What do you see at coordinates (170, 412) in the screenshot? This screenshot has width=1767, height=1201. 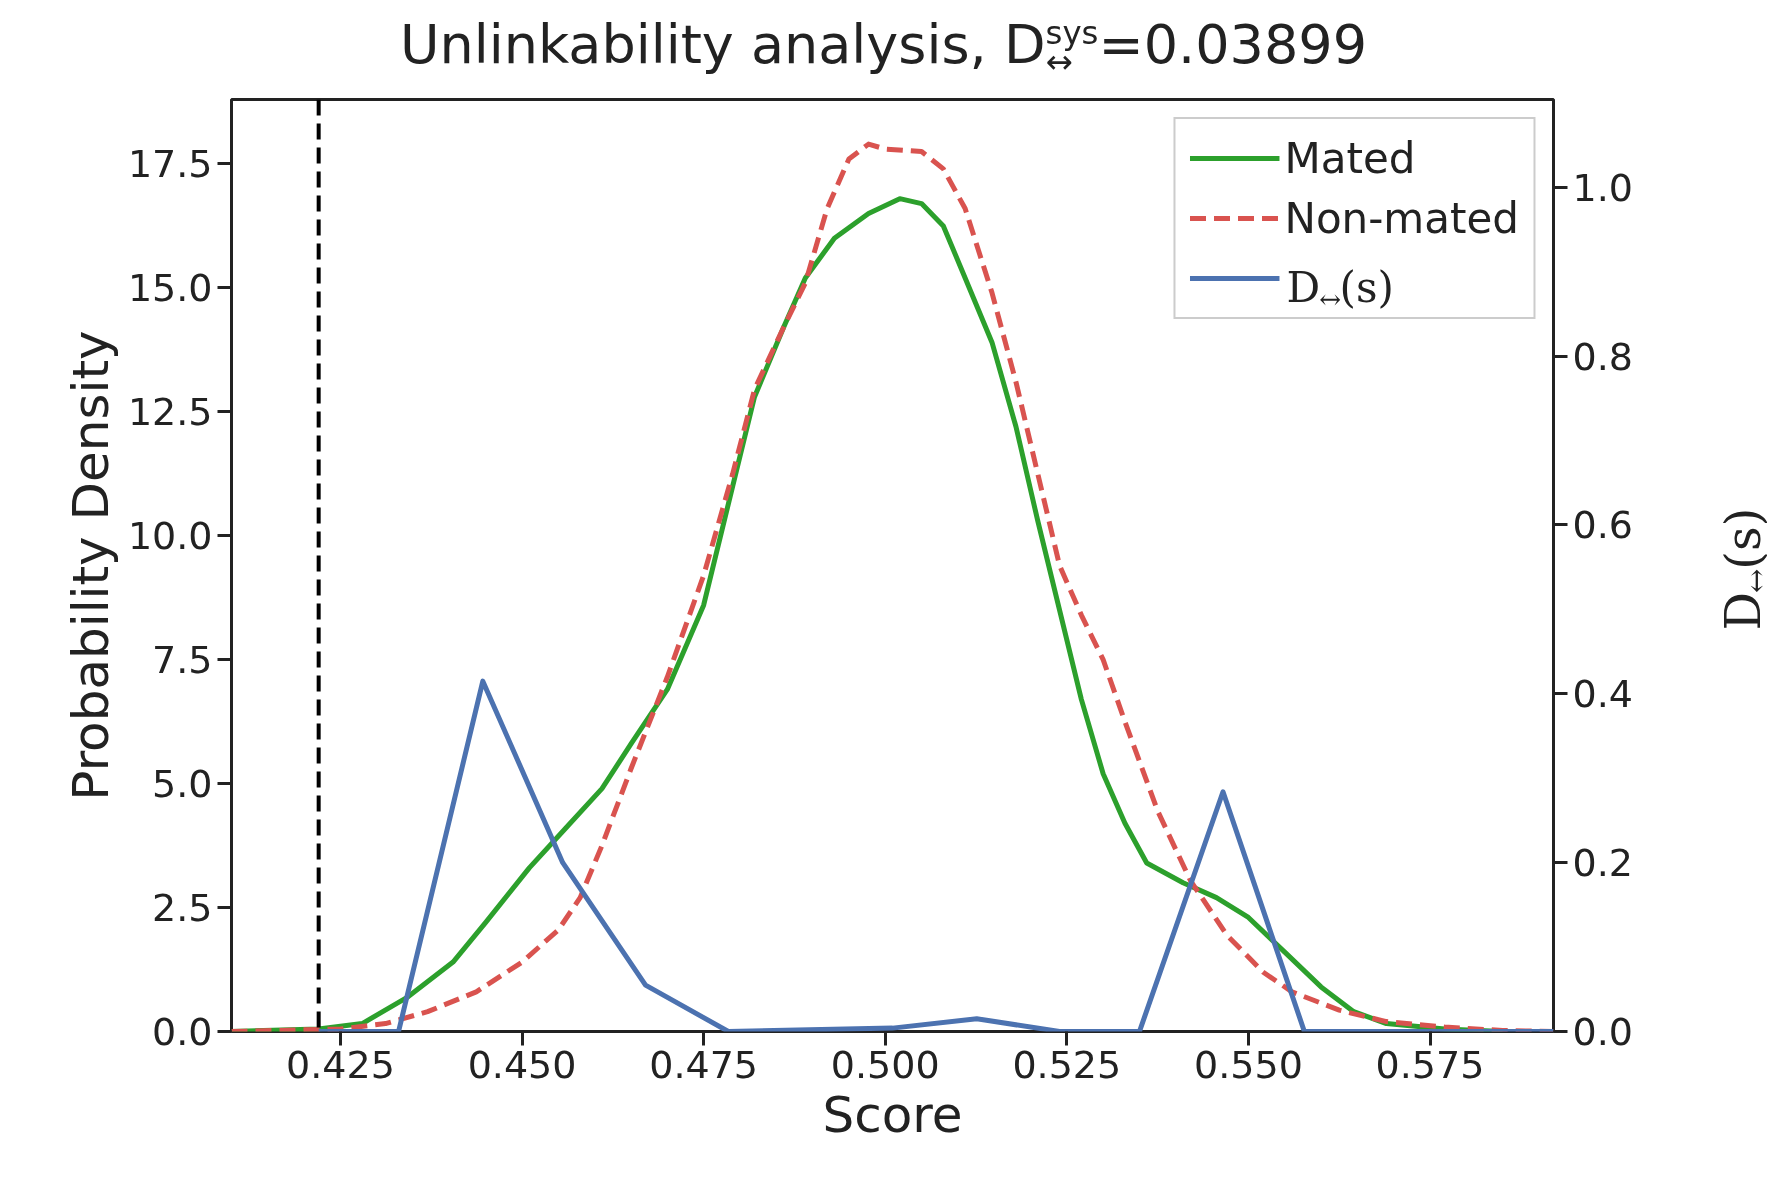 I see `y-tick-label: 12.5` at bounding box center [170, 412].